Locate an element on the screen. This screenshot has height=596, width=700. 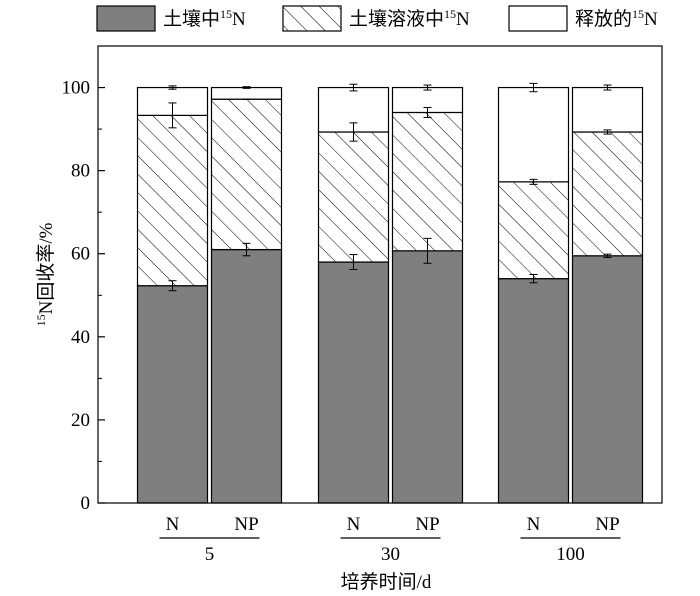
y-tick-label: 0 is located at coordinates (86, 503).